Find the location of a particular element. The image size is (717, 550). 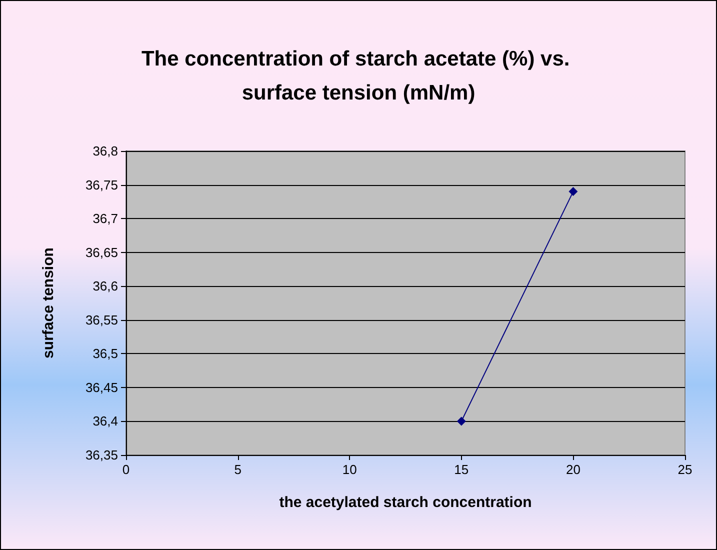

x-tick-label: 15 is located at coordinates (461, 469).